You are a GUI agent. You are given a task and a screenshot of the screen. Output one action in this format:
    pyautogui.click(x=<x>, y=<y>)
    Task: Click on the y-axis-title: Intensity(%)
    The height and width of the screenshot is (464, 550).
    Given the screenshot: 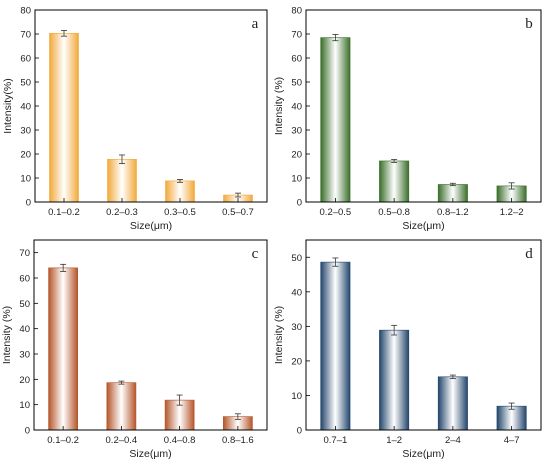 What is the action you would take?
    pyautogui.click(x=8, y=105)
    